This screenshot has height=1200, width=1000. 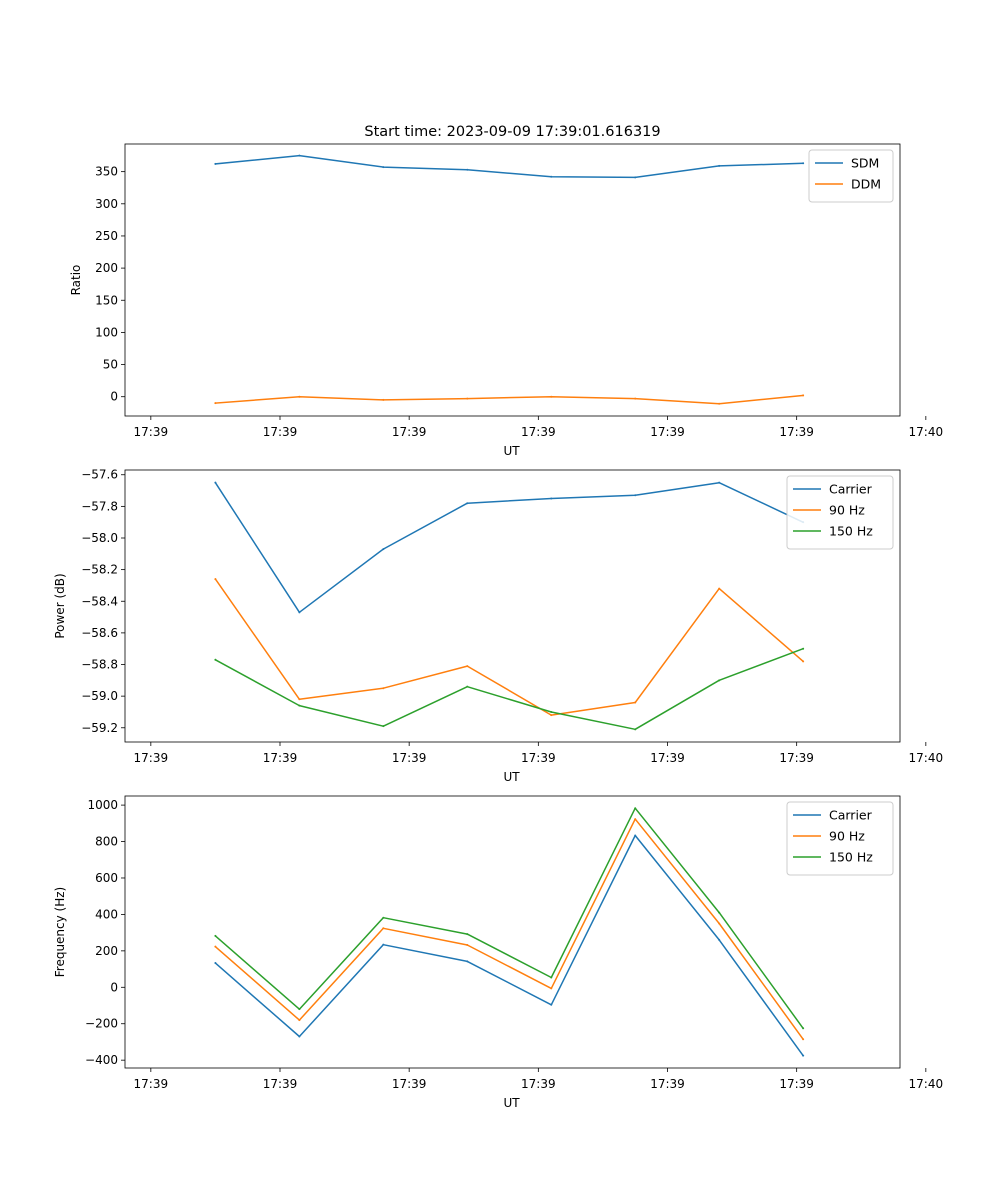 What do you see at coordinates (106, 236) in the screenshot?
I see `y-tick-label: 250` at bounding box center [106, 236].